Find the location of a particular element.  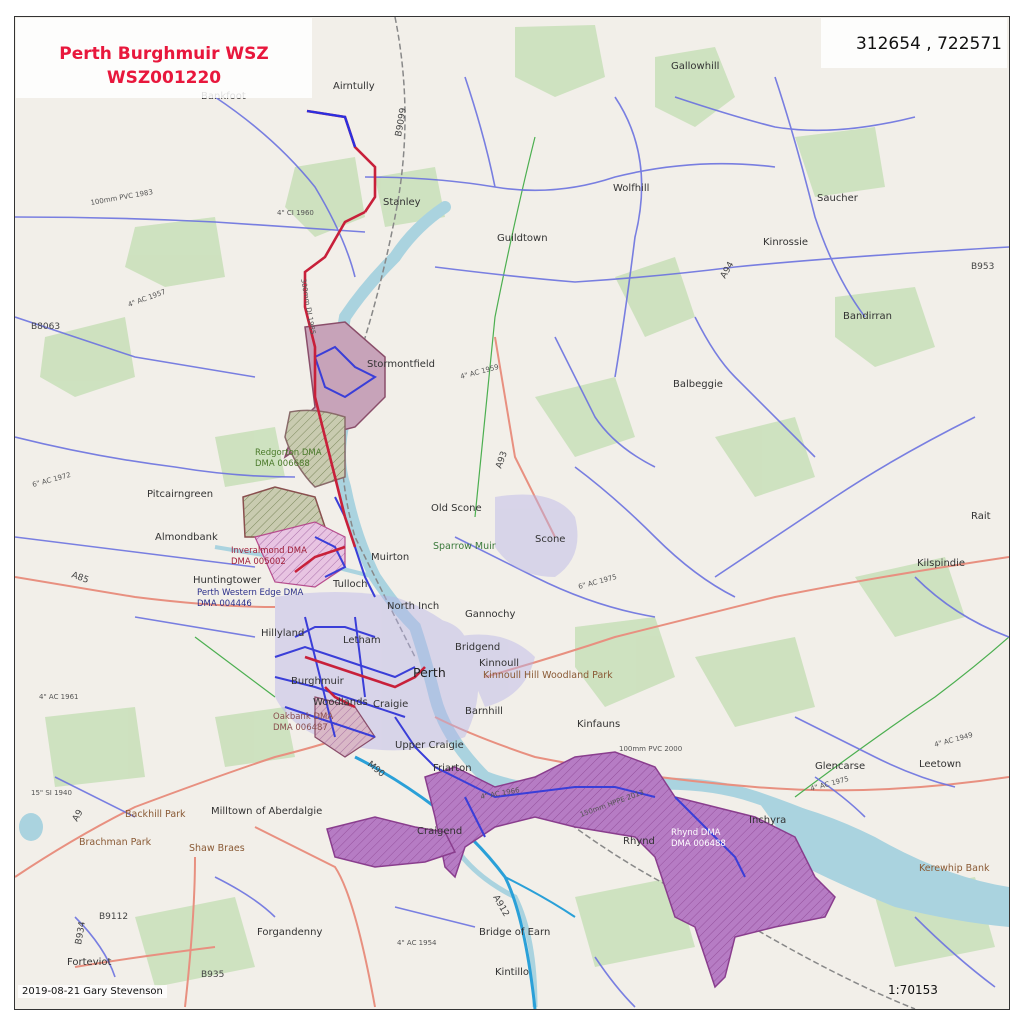

dma-inveralmond-hatch is located at coordinates (300, 554).